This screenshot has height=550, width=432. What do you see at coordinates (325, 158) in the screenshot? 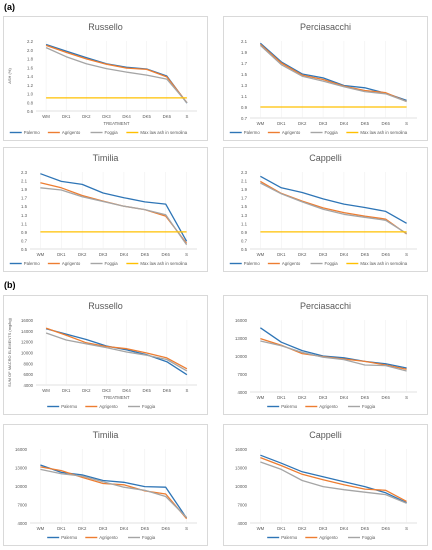
I see `chart-title: Cappelli` at bounding box center [325, 158].